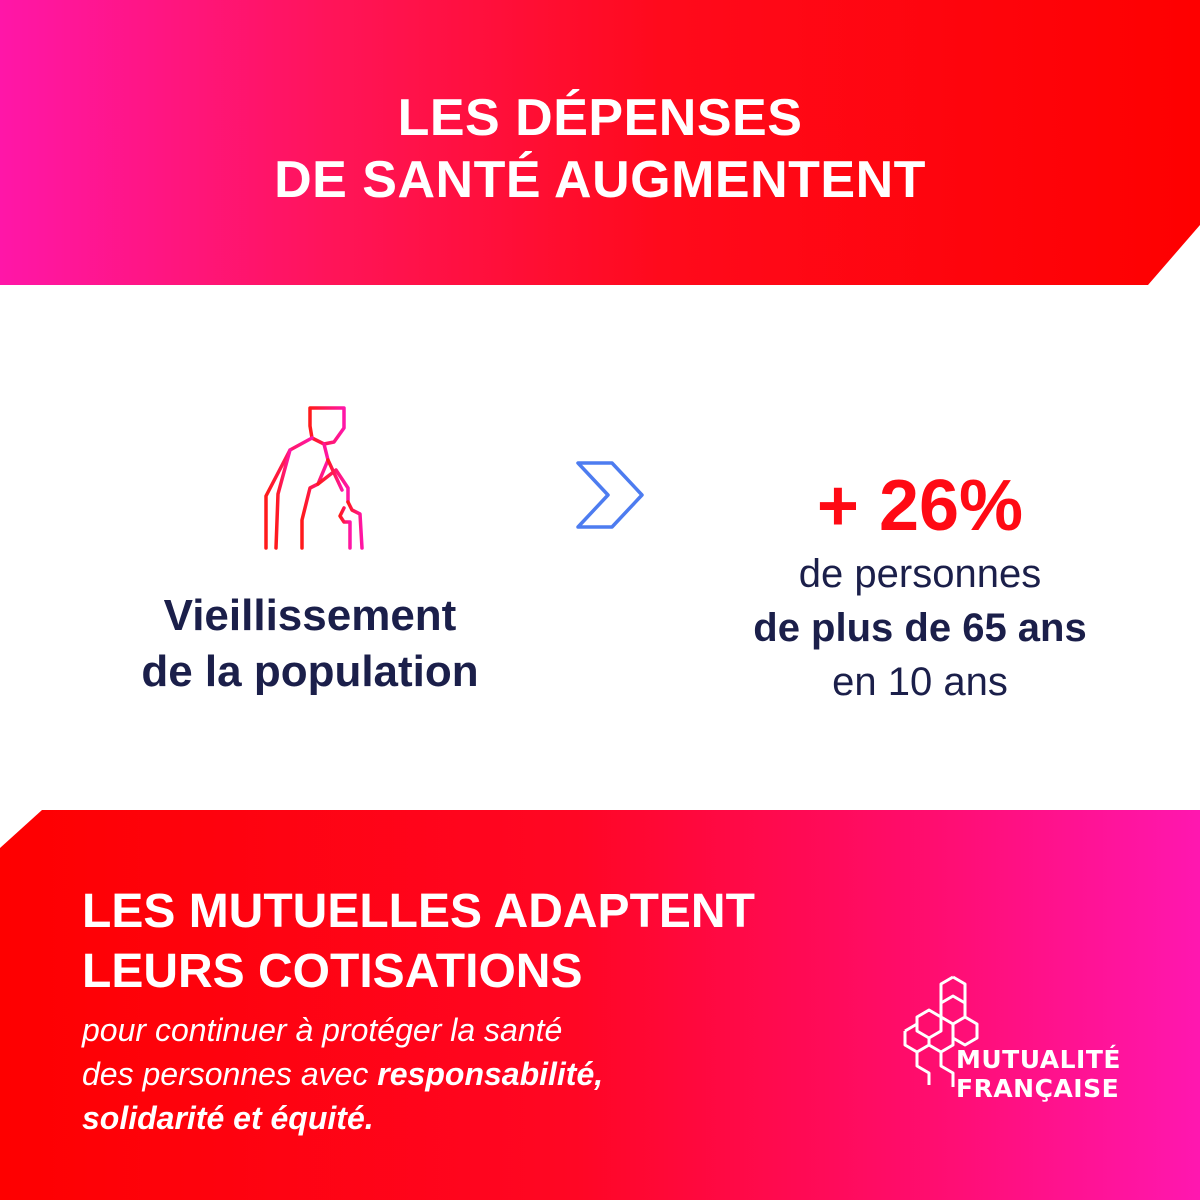  I want to click on footer-body-line-1: pour continuer à protéger la santé, so click(322, 1030).